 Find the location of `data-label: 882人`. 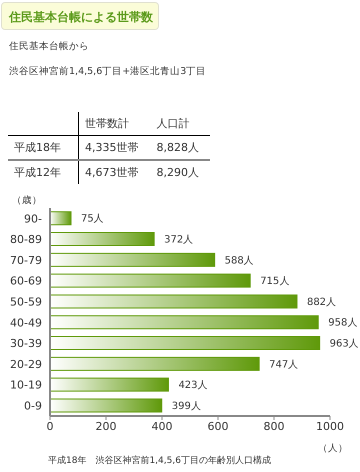

data-label: 882人 is located at coordinates (321, 302).